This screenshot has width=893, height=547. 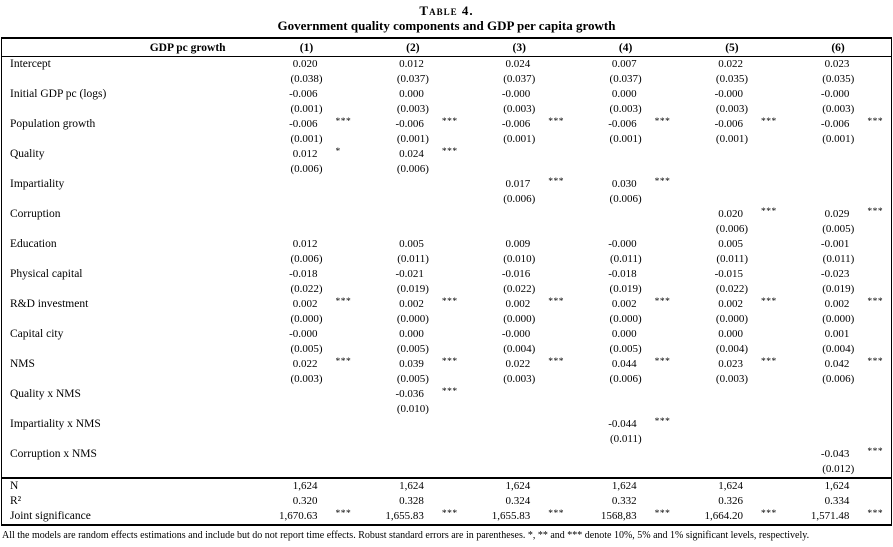 What do you see at coordinates (622, 274) in the screenshot?
I see `coefficient-cell: -0.018` at bounding box center [622, 274].